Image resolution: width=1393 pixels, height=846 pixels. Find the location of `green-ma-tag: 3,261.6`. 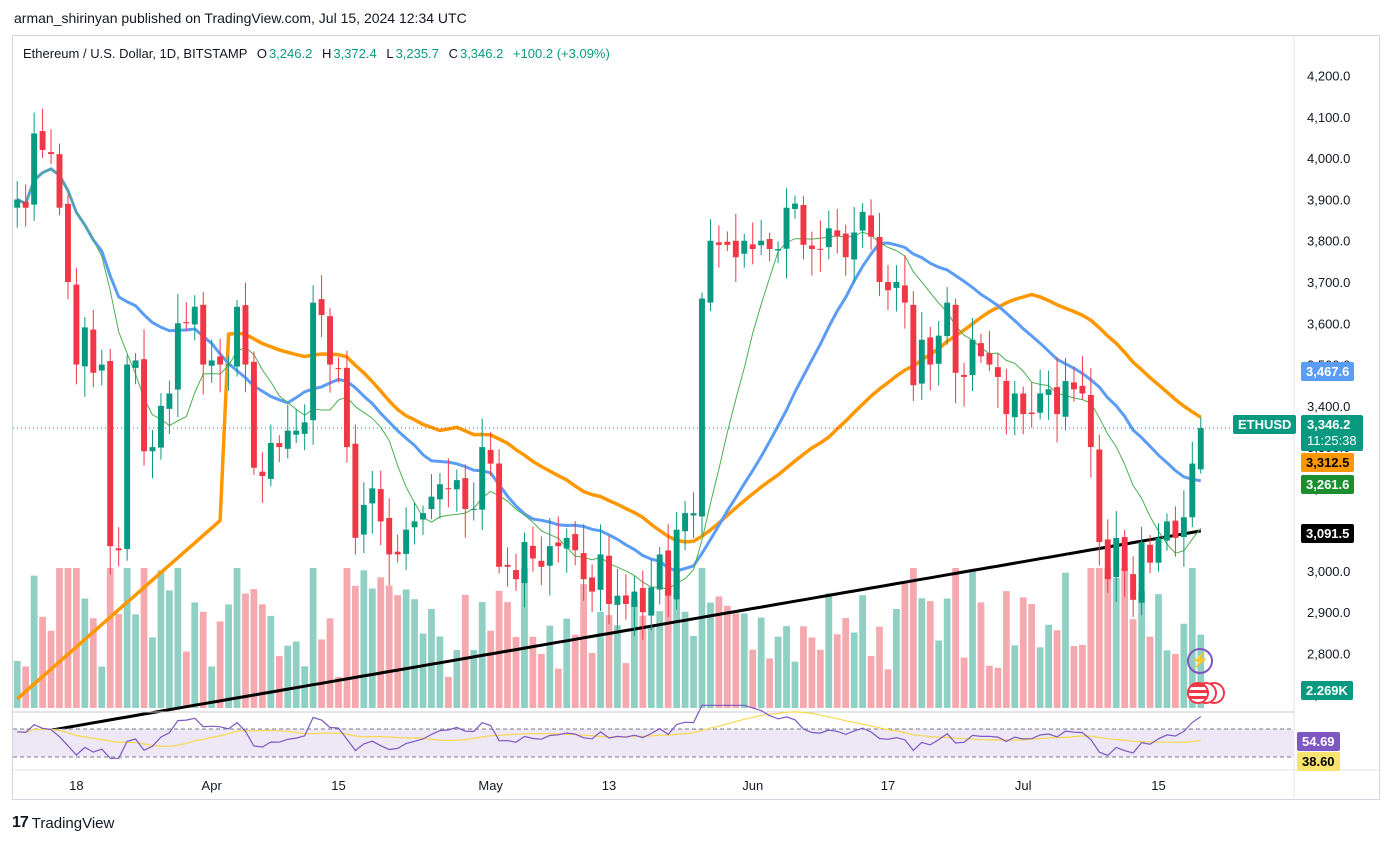

green-ma-tag: 3,261.6 is located at coordinates (1328, 484).